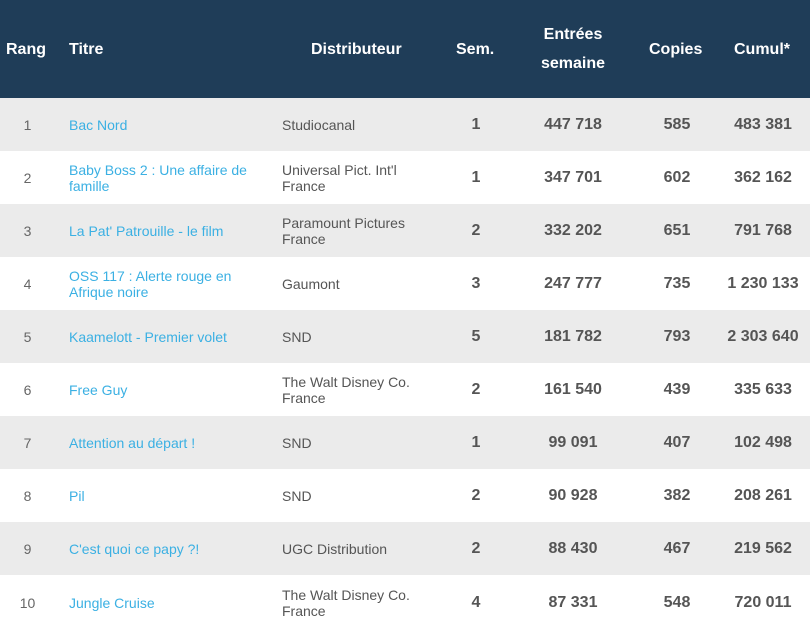 This screenshot has height=627, width=810. What do you see at coordinates (677, 124) in the screenshot?
I see `cell-copies: 585` at bounding box center [677, 124].